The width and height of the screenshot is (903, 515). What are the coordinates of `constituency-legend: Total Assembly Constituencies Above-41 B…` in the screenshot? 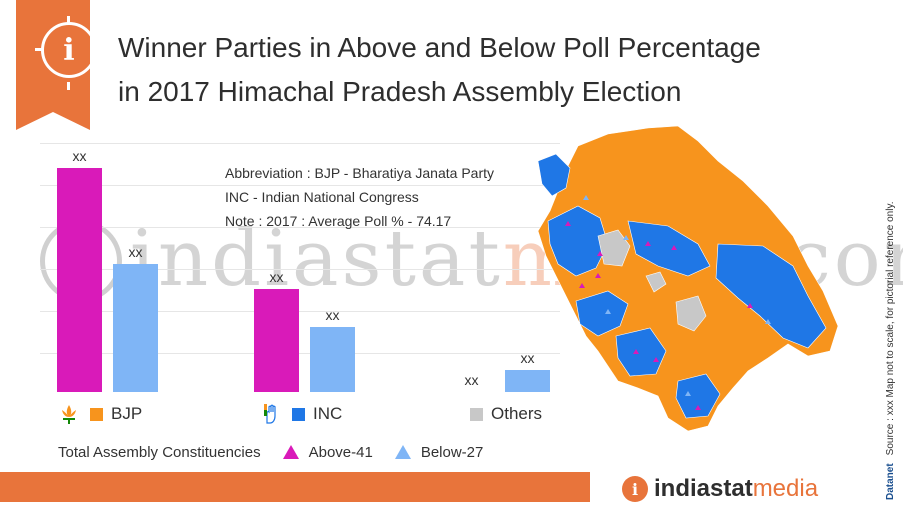 It's located at (270, 452).